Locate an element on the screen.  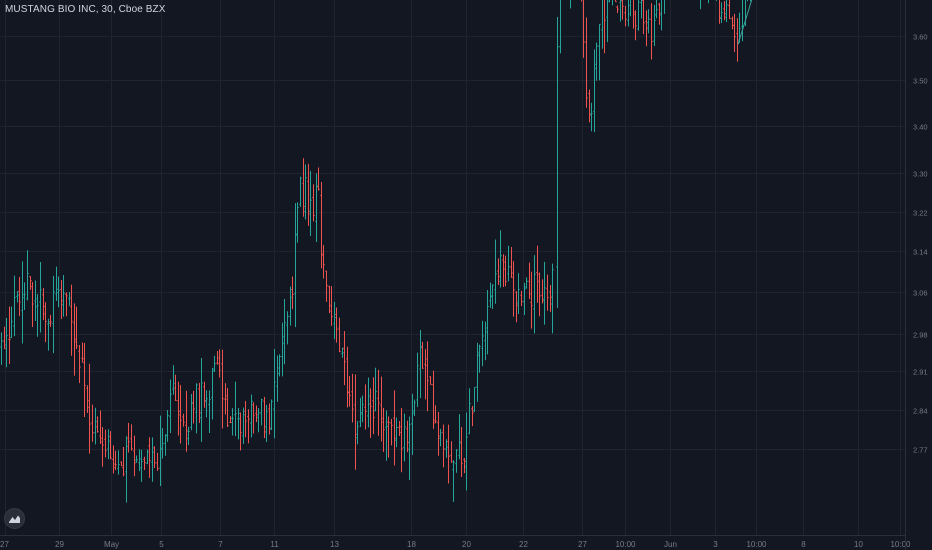
price-tick-label: 2.84 is located at coordinates (920, 411).